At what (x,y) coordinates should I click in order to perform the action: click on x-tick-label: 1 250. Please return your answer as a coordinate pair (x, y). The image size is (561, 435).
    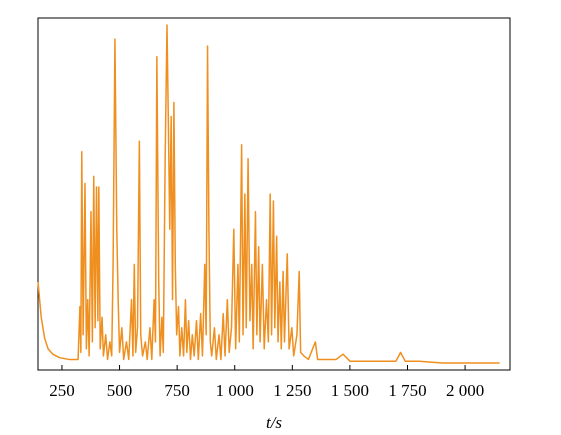
    Looking at the image, I should click on (292, 390).